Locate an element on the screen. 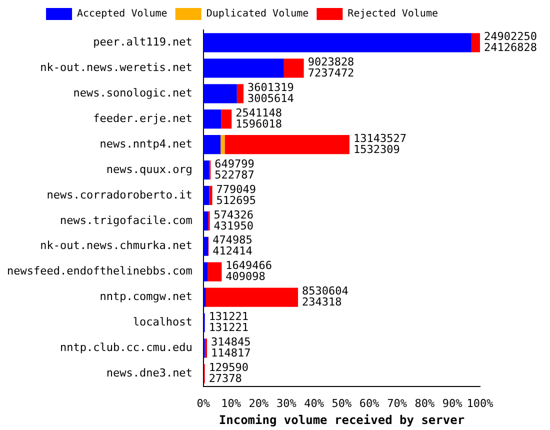 This screenshot has width=550, height=430. x-axis-title: Incoming volume received by server is located at coordinates (341, 419).